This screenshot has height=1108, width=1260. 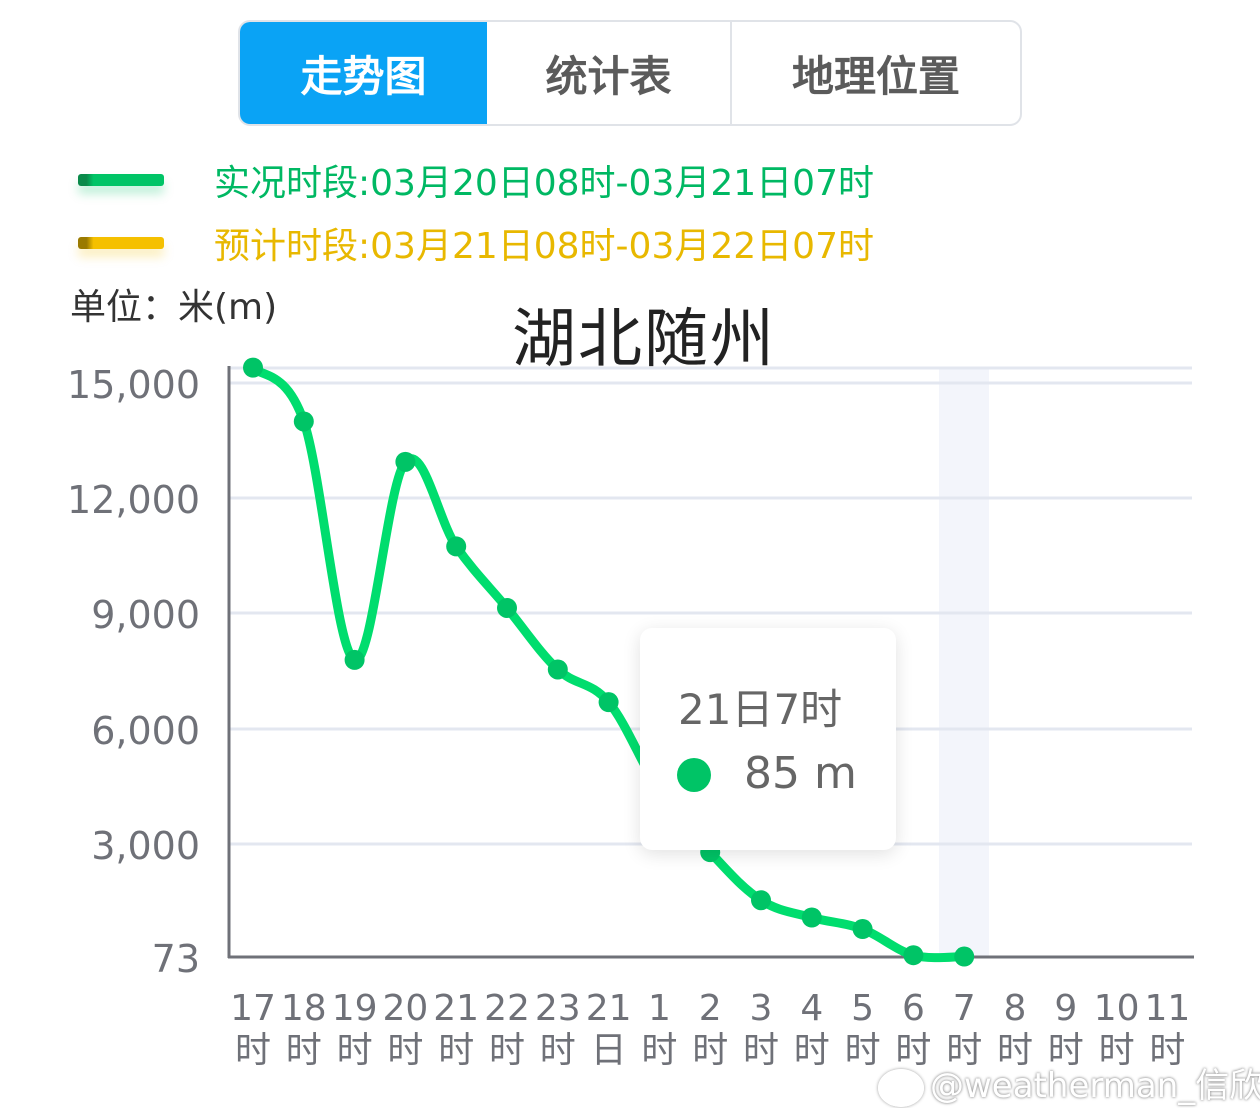 What do you see at coordinates (133, 500) in the screenshot?
I see `y-tick: 12,000` at bounding box center [133, 500].